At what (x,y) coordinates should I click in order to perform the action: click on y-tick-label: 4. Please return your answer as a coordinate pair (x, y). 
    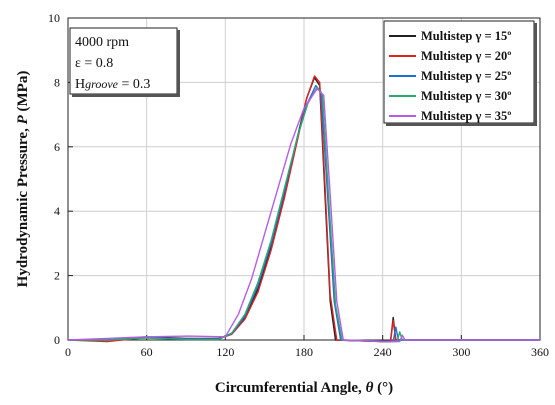
    Looking at the image, I should click on (57, 211).